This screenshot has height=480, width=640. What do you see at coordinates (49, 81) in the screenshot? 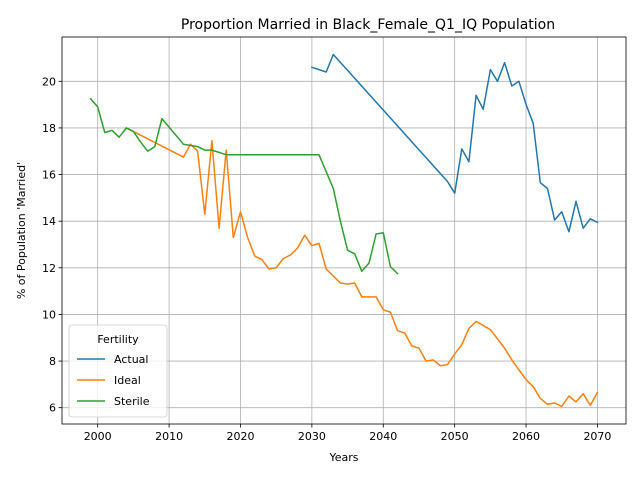
I see `y-tick-label: 20` at bounding box center [49, 81].